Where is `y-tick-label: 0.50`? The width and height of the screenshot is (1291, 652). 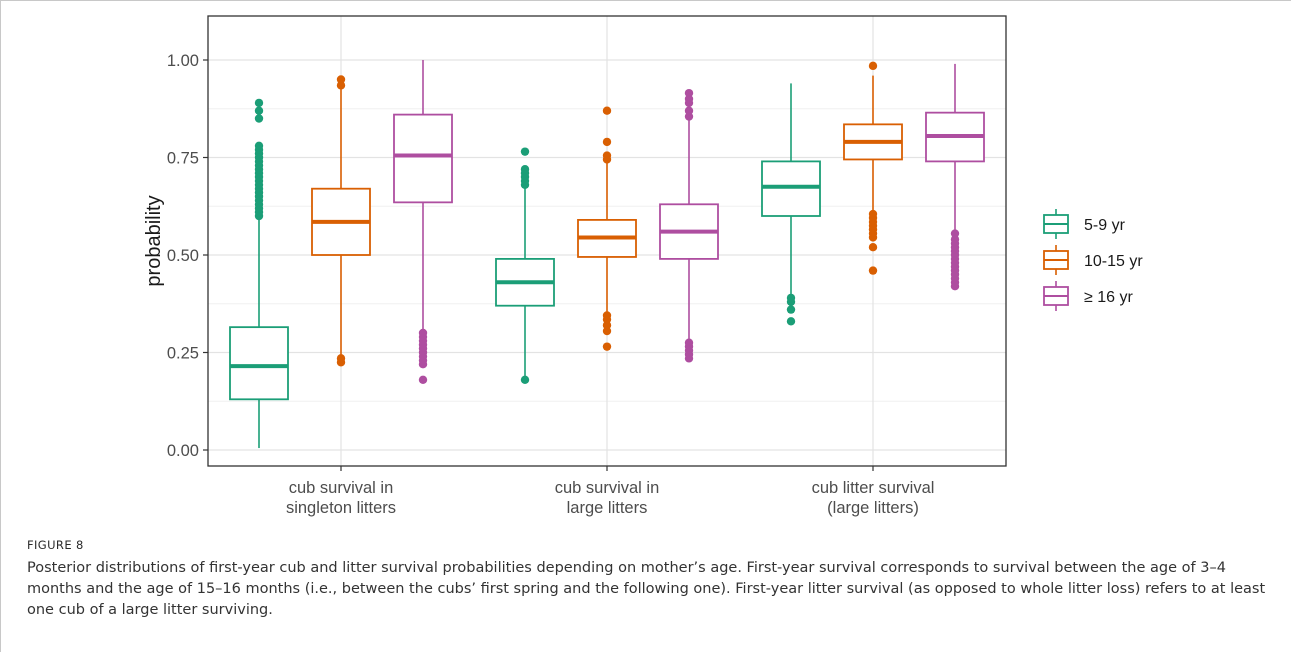
y-tick-label: 0.50 is located at coordinates (183, 256).